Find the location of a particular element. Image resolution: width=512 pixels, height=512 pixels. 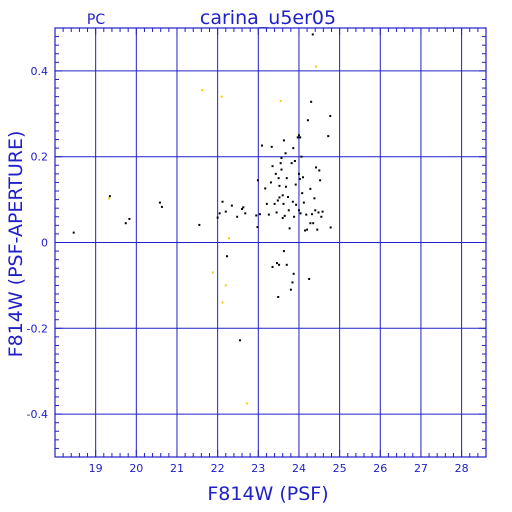

y-tick-label: 0.2 is located at coordinates (40, 157).